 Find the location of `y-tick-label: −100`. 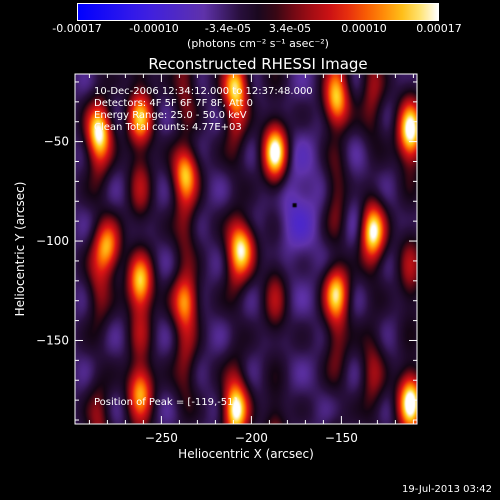

y-tick-label: −100 is located at coordinates (52, 241).